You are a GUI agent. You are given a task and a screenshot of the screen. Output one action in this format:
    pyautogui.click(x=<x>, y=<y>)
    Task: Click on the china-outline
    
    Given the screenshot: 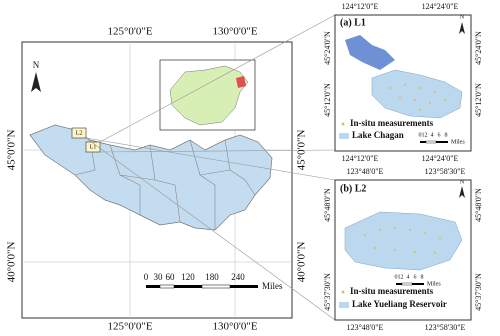 What is the action you would take?
    pyautogui.click(x=209, y=95)
    